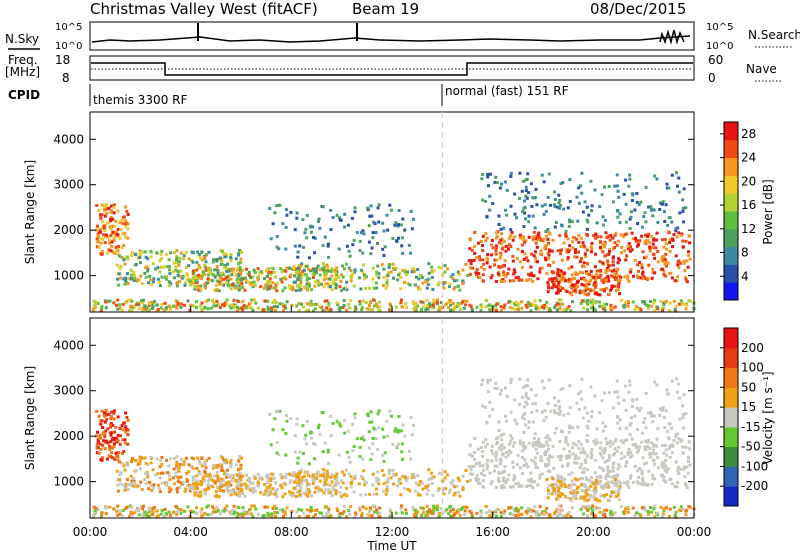 The width and height of the screenshot is (800, 554). I want to click on freq-label-1: Freq., so click(23, 60).